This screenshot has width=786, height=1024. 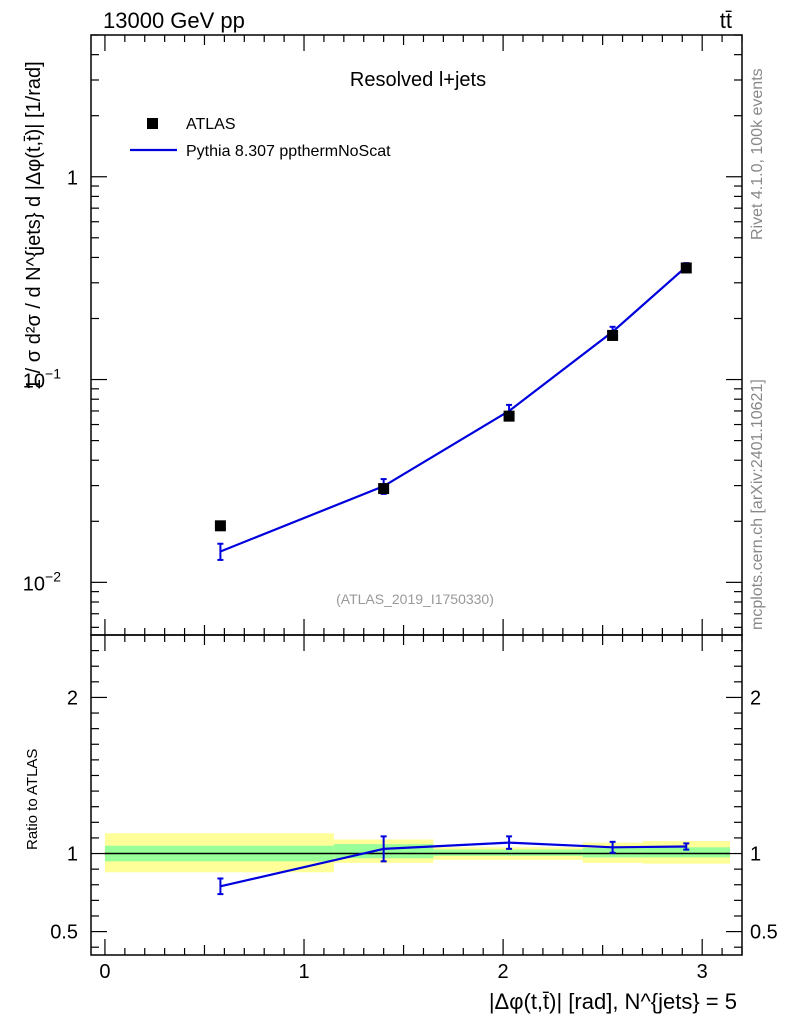 I want to click on analysis-watermark: (ATLAS_2019_I1750330), so click(x=415, y=599).